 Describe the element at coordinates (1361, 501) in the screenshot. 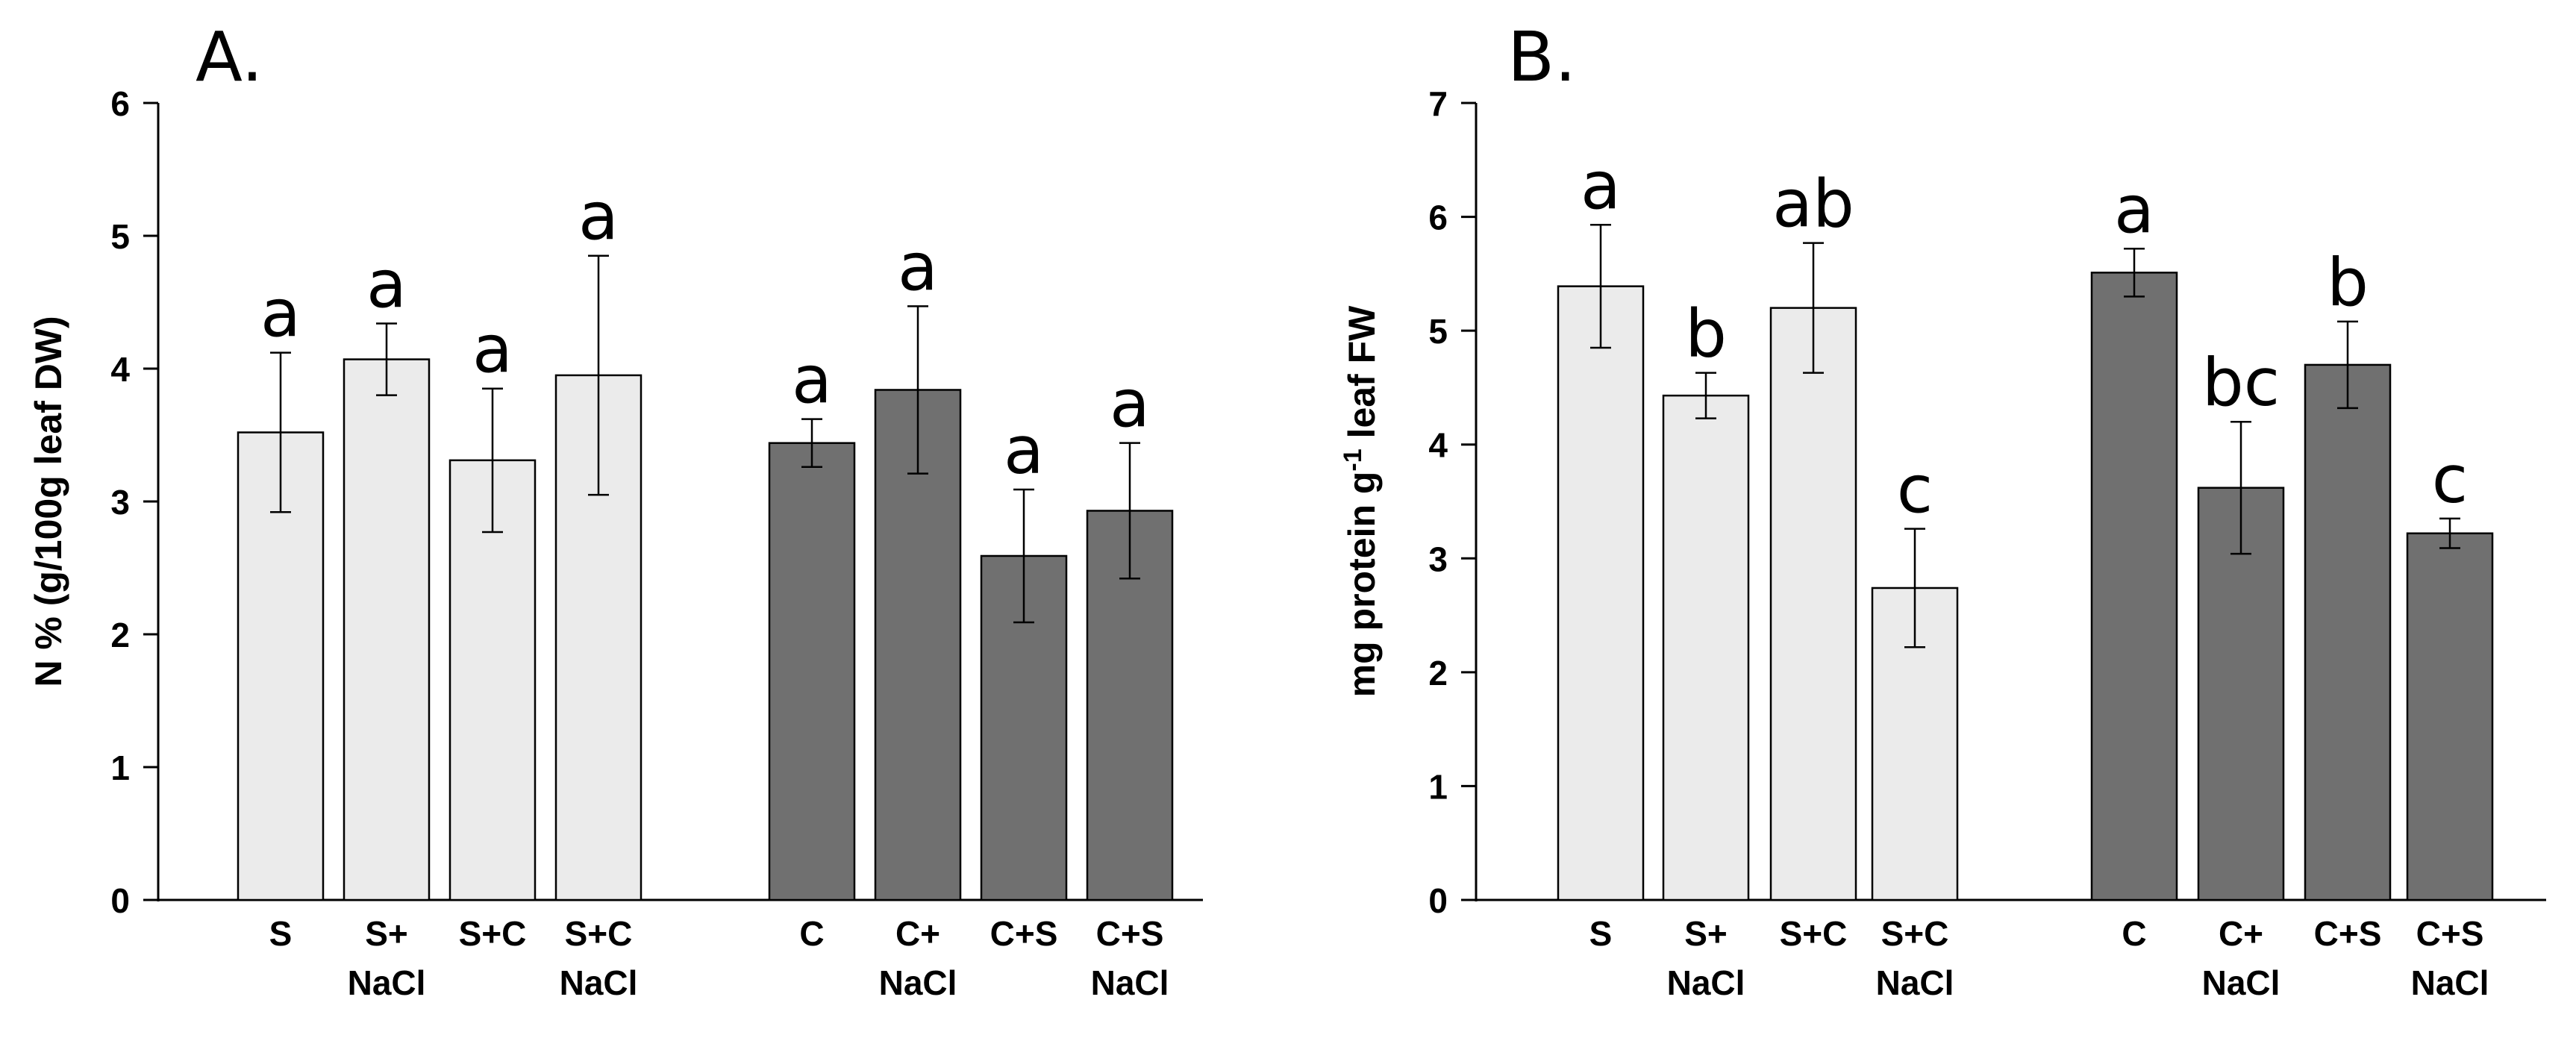

I see `y-axis-label: mg protein g-1 leaf FW` at that location.